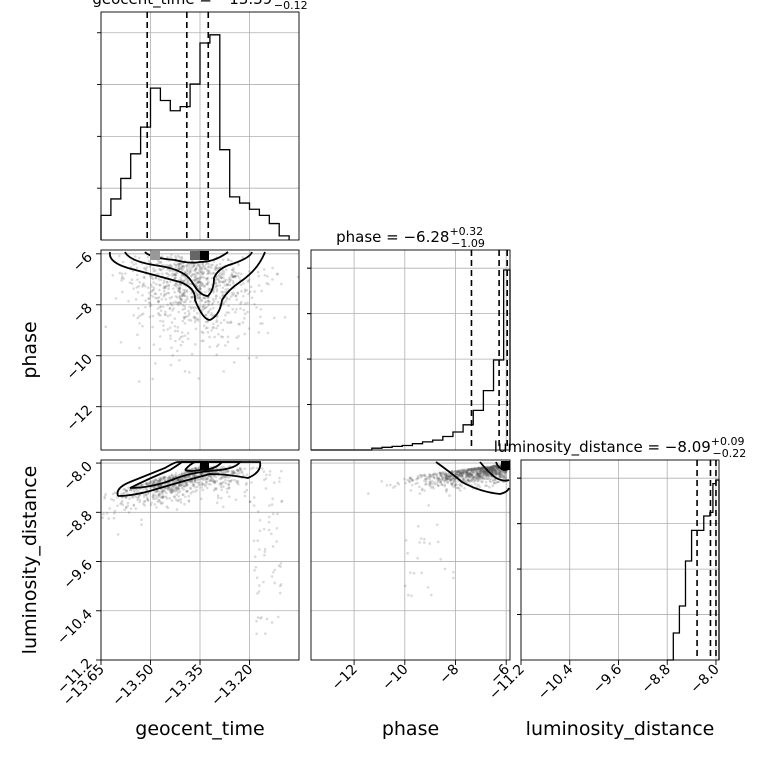 This screenshot has width=760, height=760. Describe the element at coordinates (200, 560) in the screenshot. I see `scatter-panel-geocent_time-luminosity_distance` at that location.